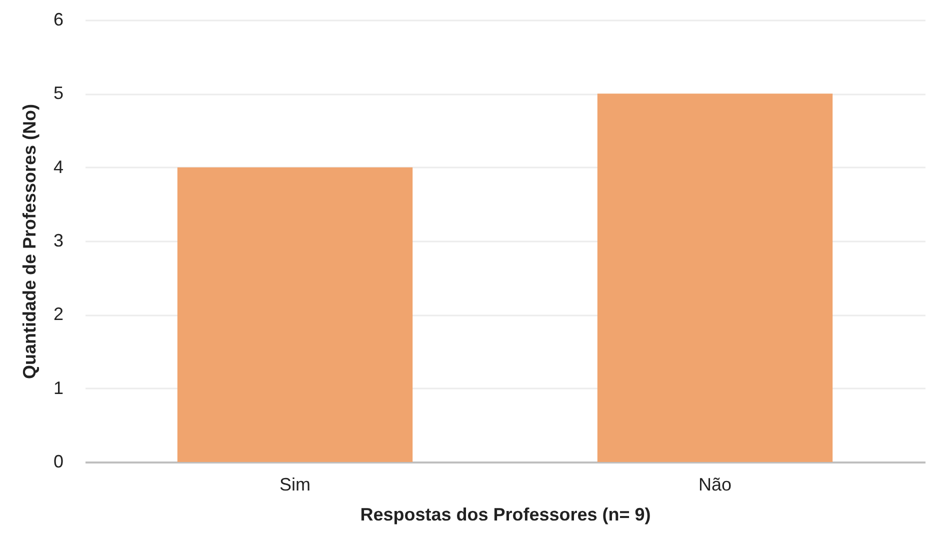  Describe the element at coordinates (58, 166) in the screenshot. I see `y-tick-label: 4` at that location.